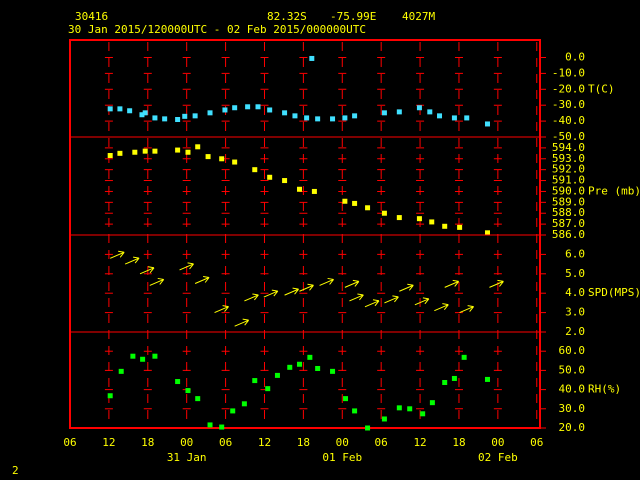 This screenshot has height=480, width=640. Describe the element at coordinates (572, 350) in the screenshot. I see `y-tick-label: 60.0` at that location.